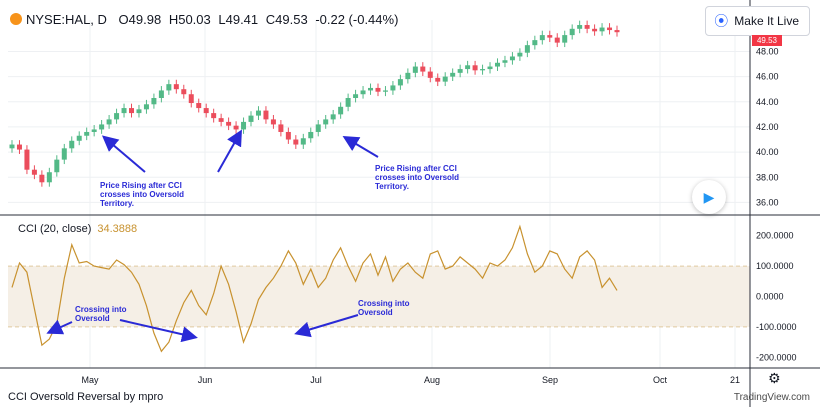 The width and height of the screenshot is (820, 407). I want to click on broadcast-icon: ⦿, so click(721, 21).